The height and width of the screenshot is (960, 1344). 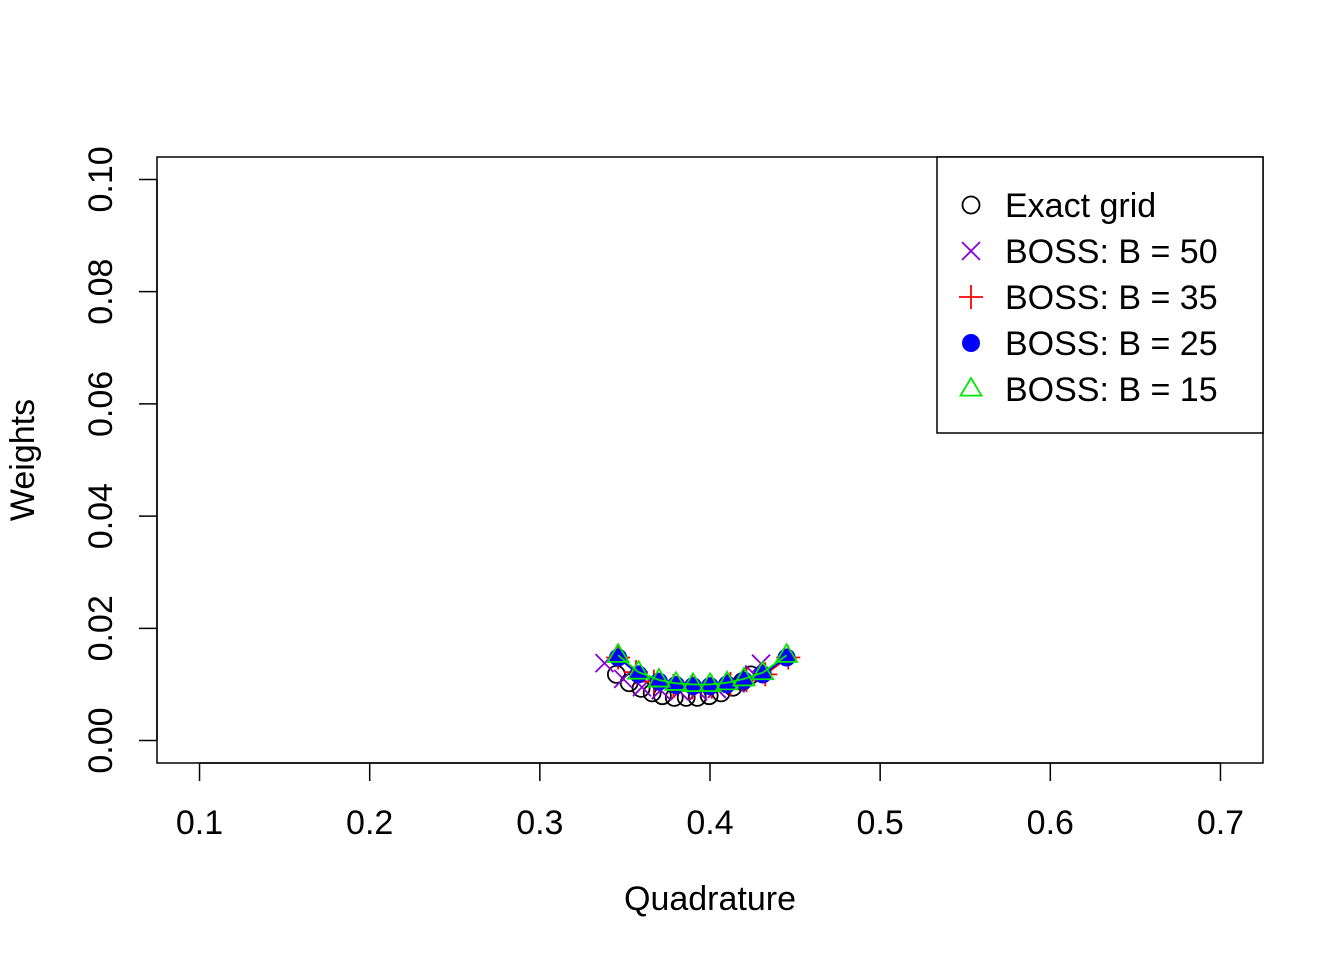 I want to click on legend-entry: BOSS: B = 25, so click(x=1090, y=344).